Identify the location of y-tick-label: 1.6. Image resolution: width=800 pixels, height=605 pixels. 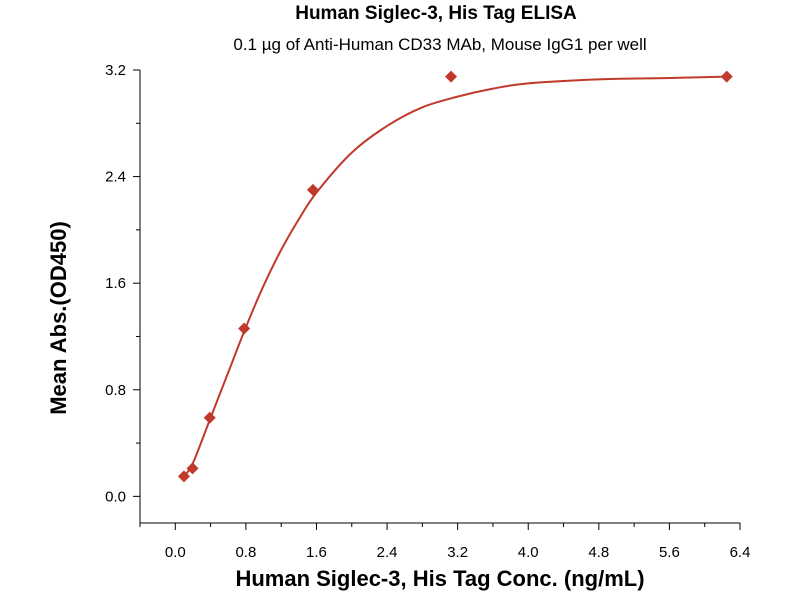
(115, 283).